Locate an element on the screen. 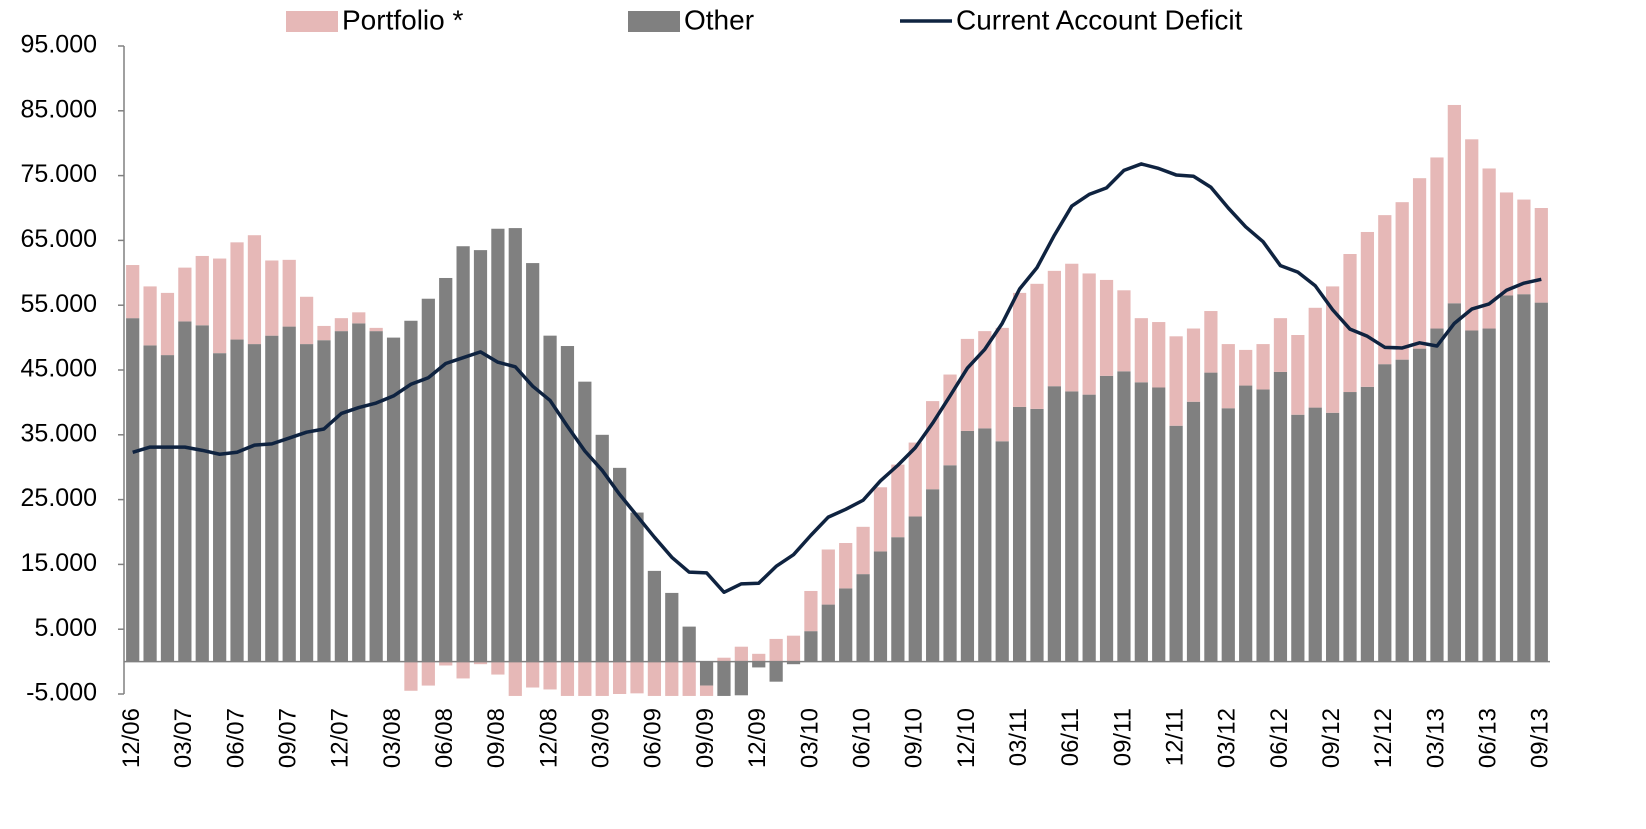 The image size is (1646, 829). y-tick-label: 95.000 is located at coordinates (59, 45).